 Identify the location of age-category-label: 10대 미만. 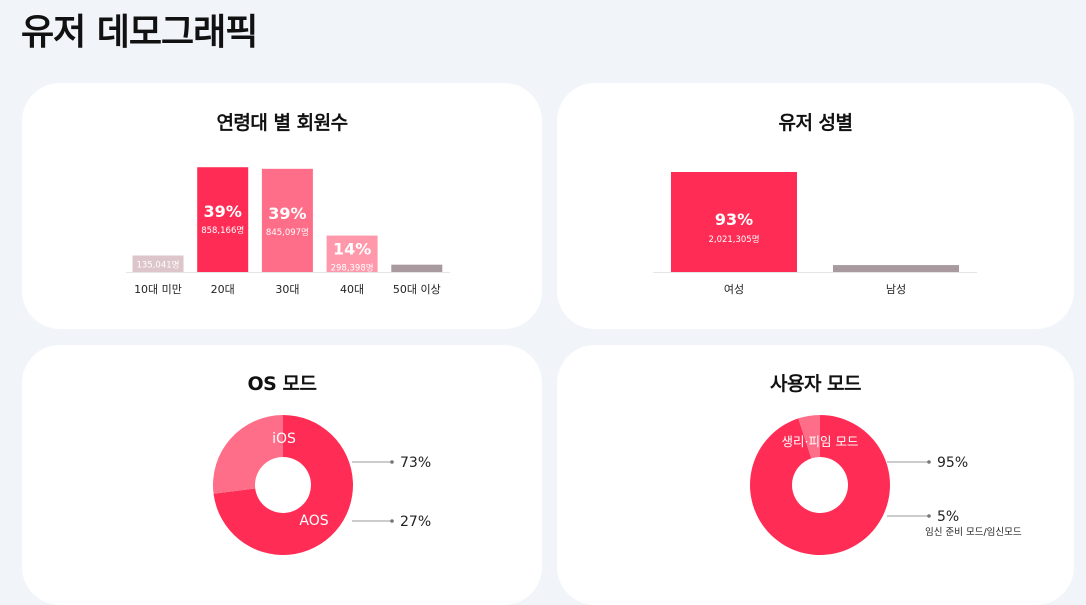
(158, 289).